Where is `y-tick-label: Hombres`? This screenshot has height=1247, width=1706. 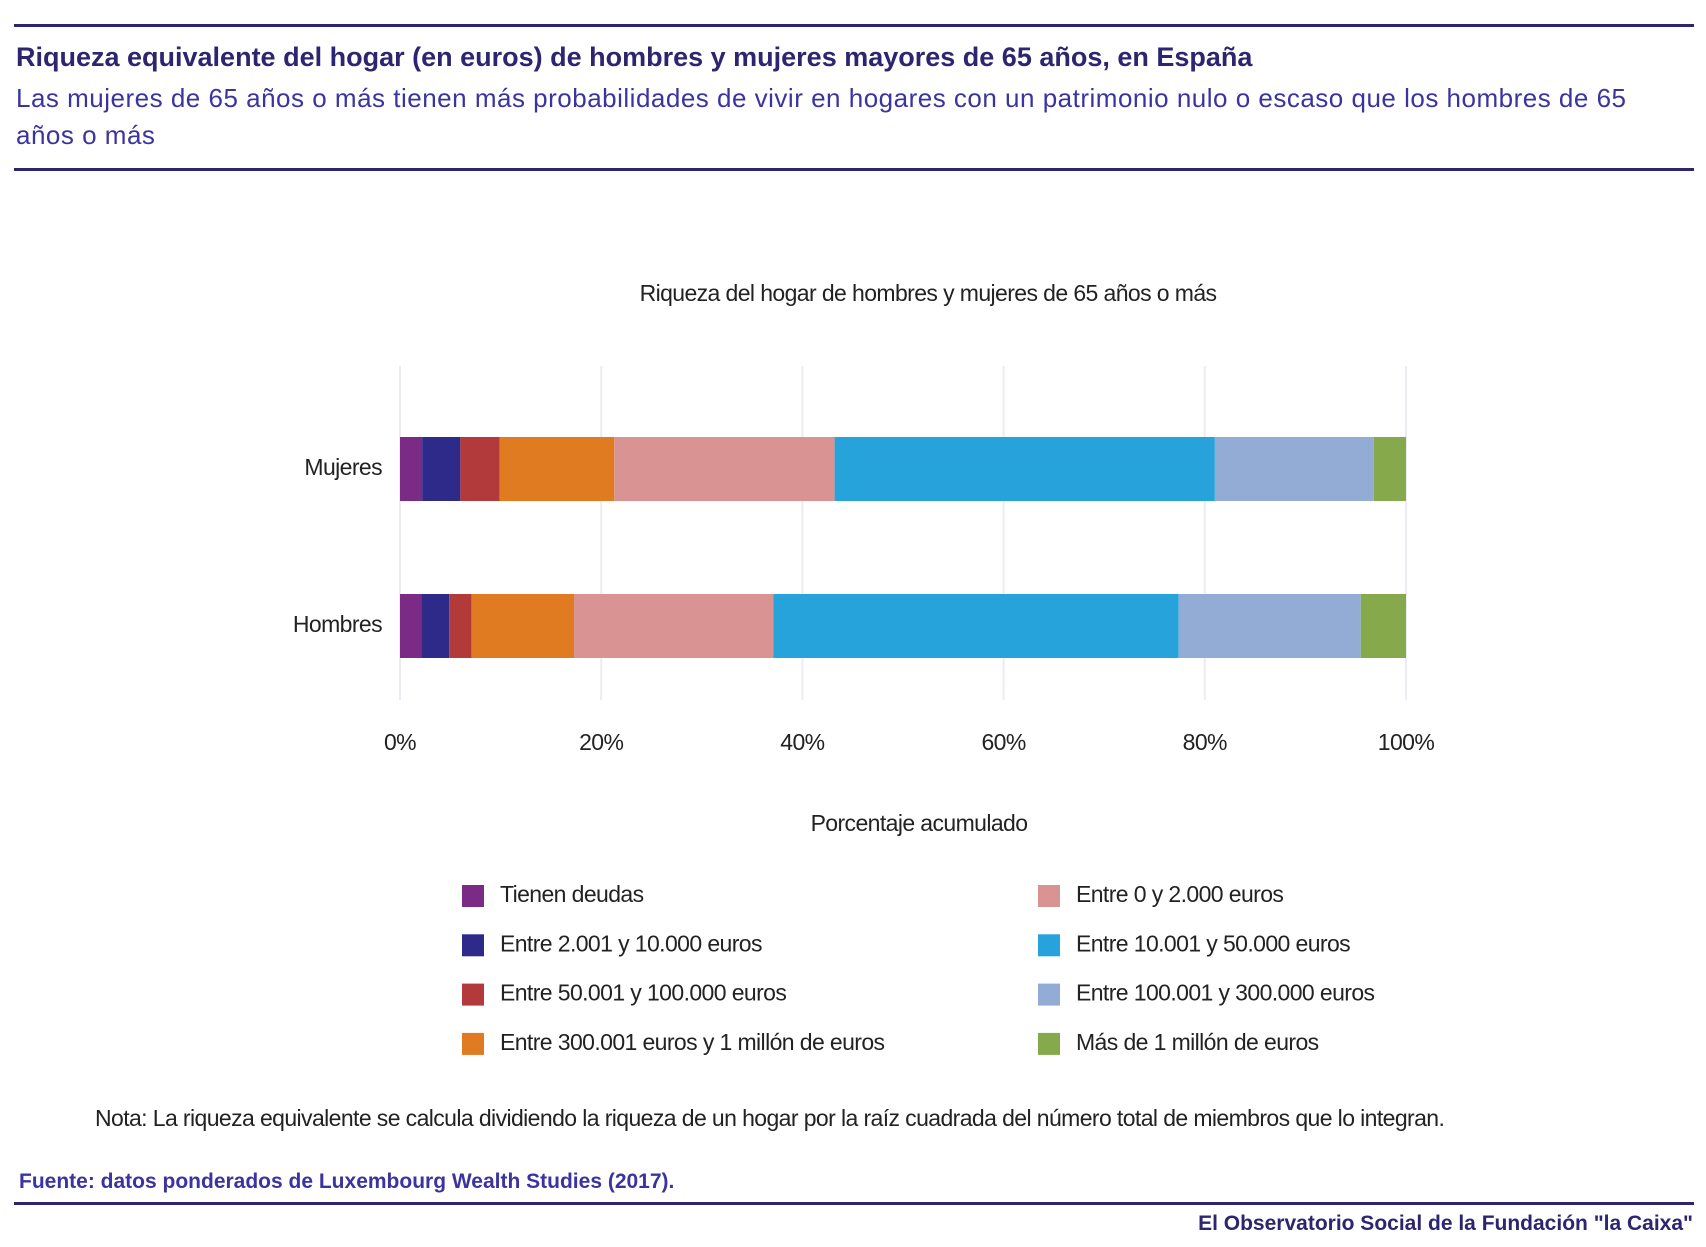
y-tick-label: Hombres is located at coordinates (337, 624).